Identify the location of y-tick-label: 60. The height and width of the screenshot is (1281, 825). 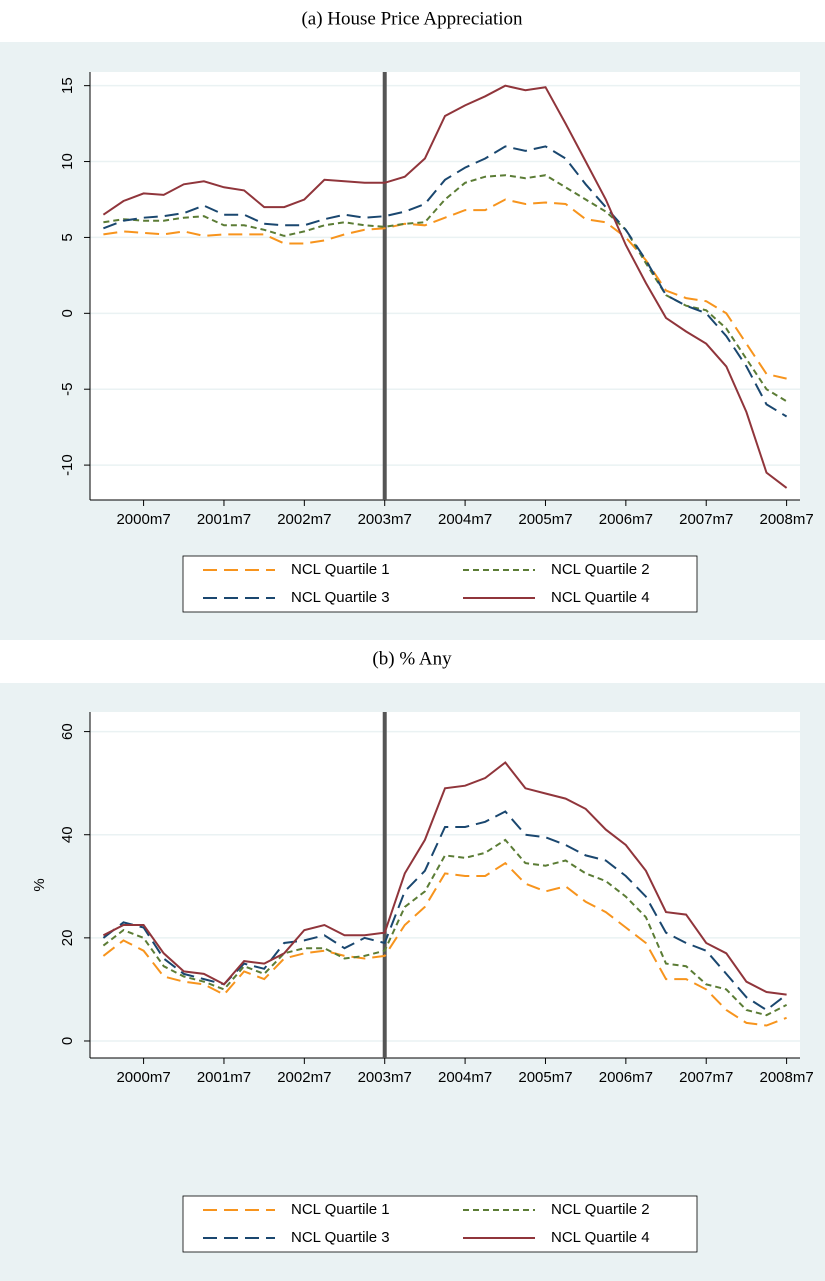
(67, 731).